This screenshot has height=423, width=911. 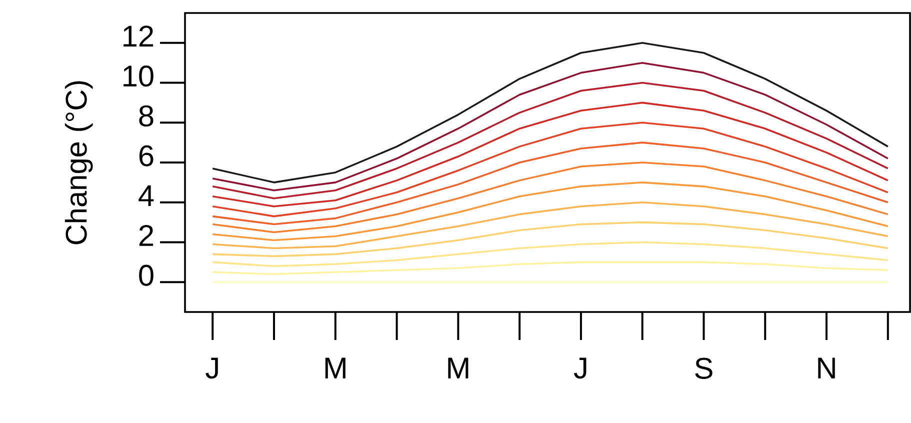 I want to click on y-axis-title: Change (°C), so click(x=78, y=162).